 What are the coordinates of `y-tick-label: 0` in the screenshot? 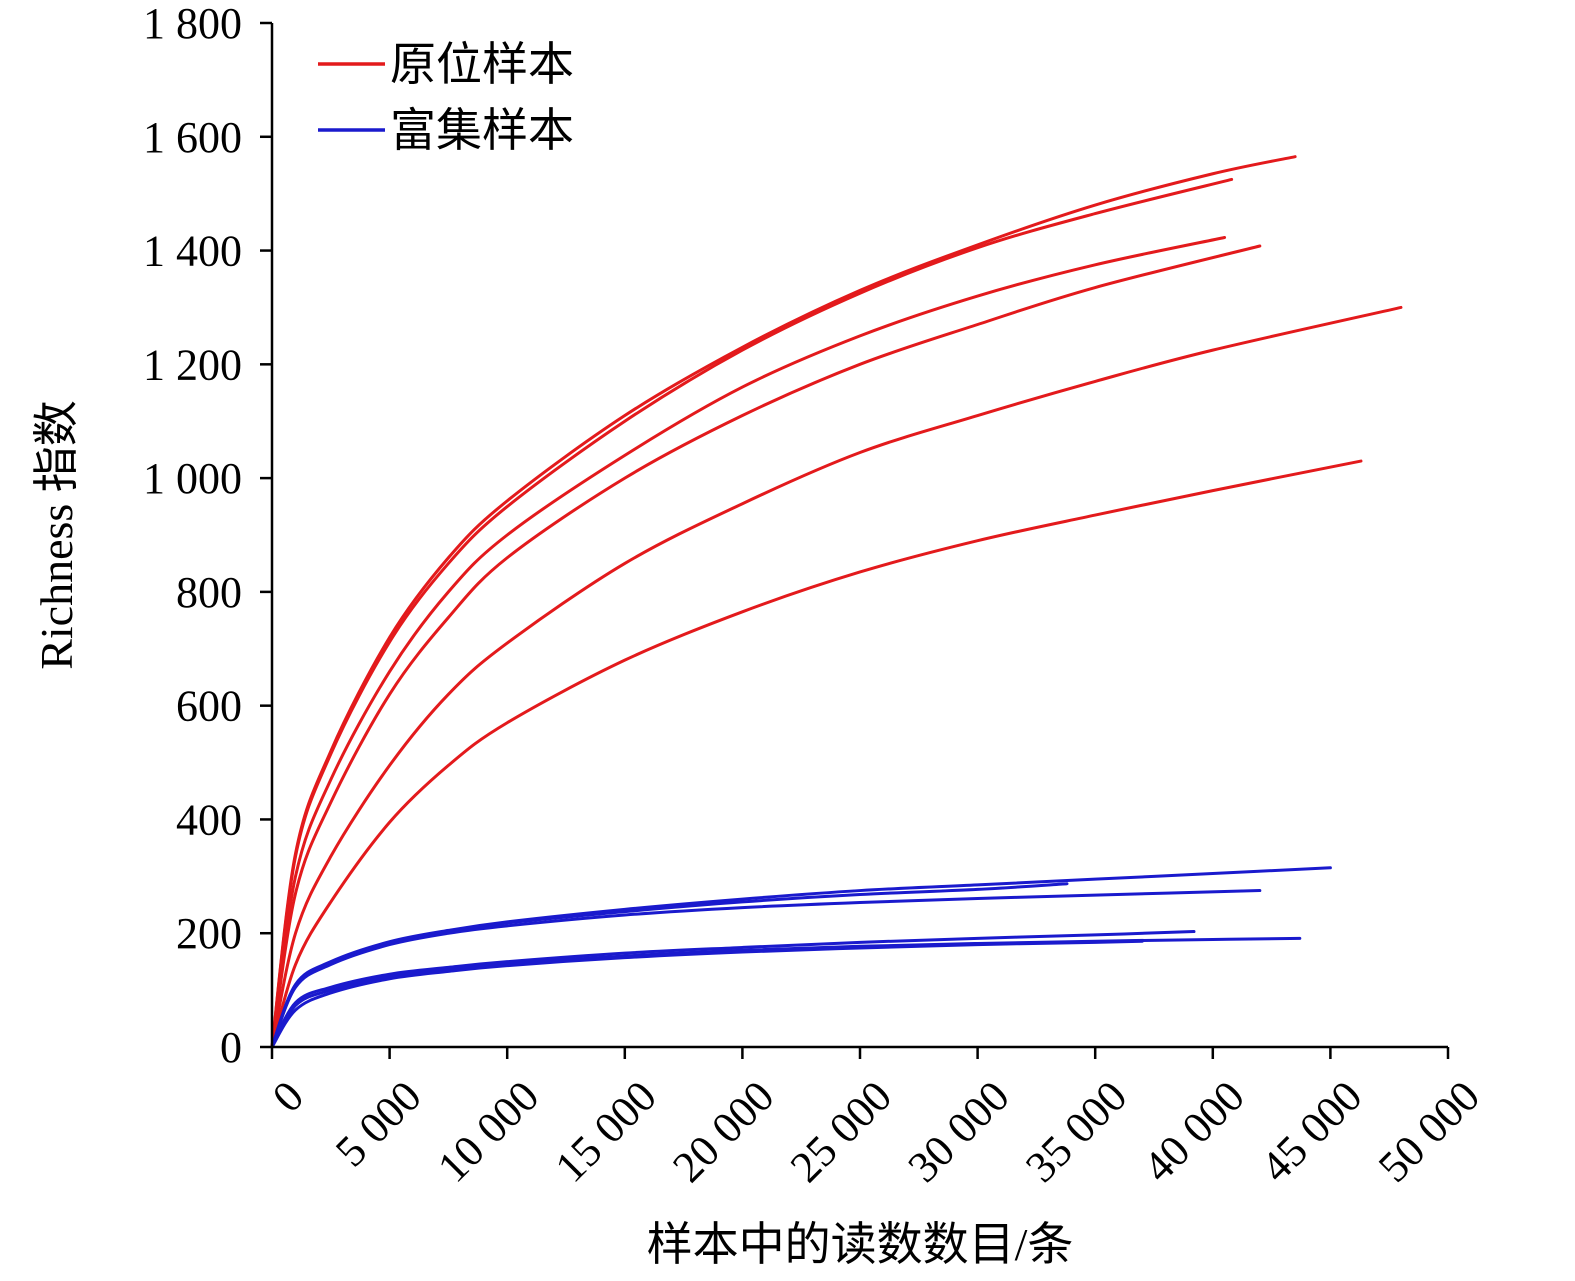 It's located at (231, 1047).